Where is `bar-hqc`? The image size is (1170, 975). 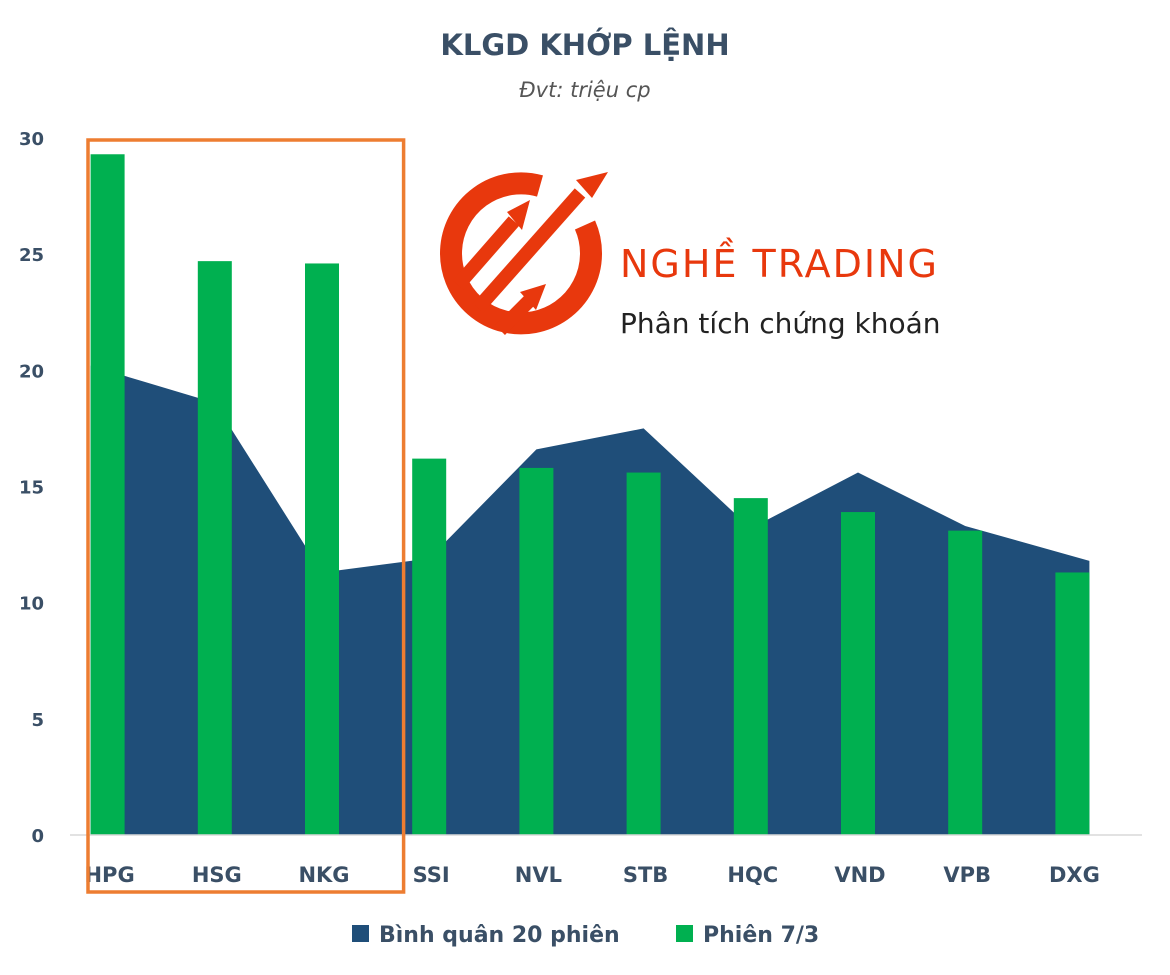
bar-hqc is located at coordinates (750, 666).